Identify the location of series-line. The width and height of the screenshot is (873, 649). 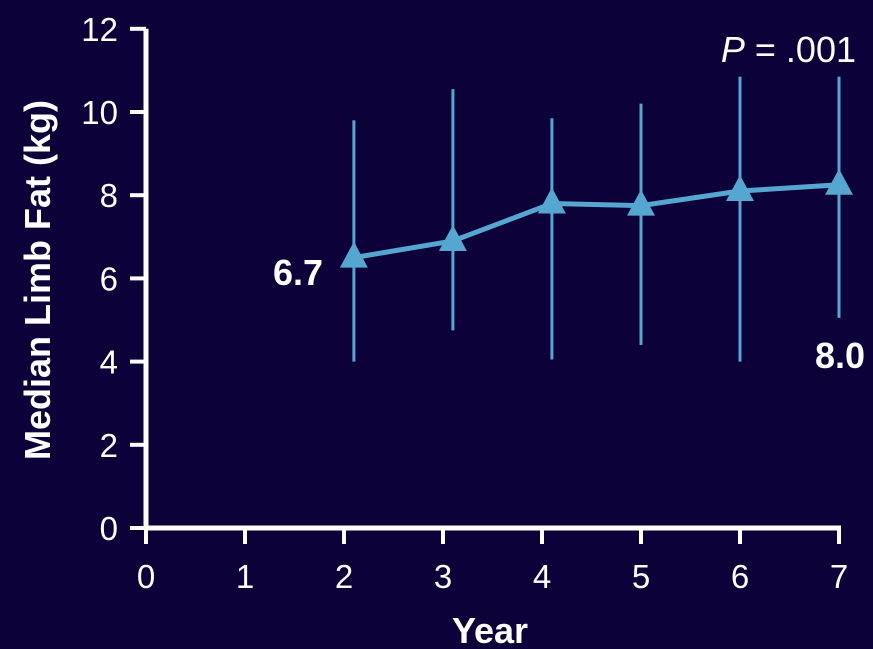
(596, 221).